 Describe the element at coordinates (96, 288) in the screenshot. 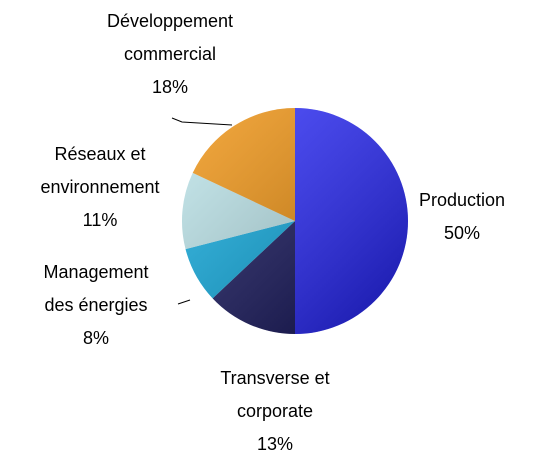

I see `category-label: Management des énergies` at that location.